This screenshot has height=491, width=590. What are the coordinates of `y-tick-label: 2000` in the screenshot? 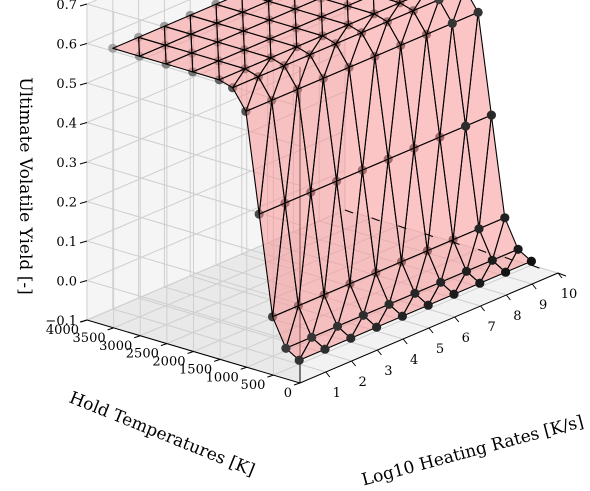 It's located at (168, 362).